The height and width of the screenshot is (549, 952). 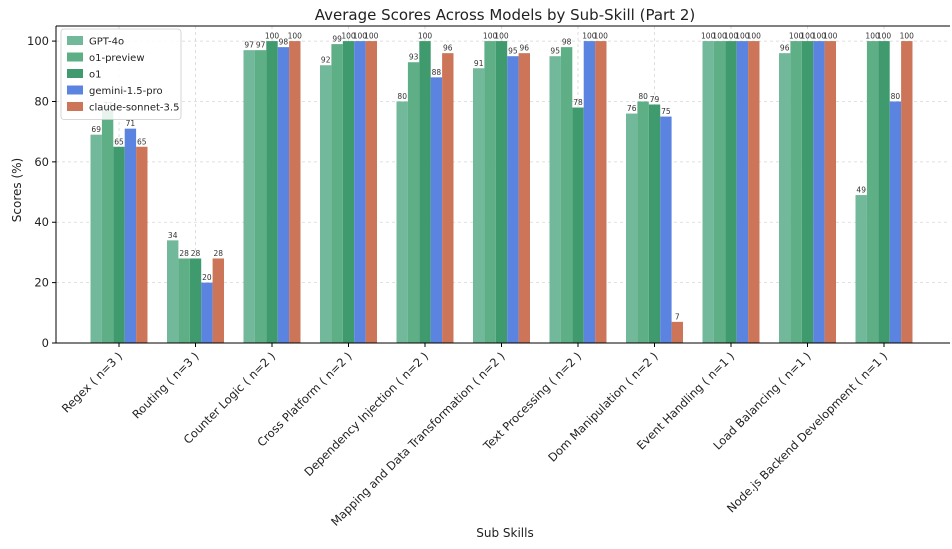 I want to click on bar-value-label: 34, so click(x=173, y=235).